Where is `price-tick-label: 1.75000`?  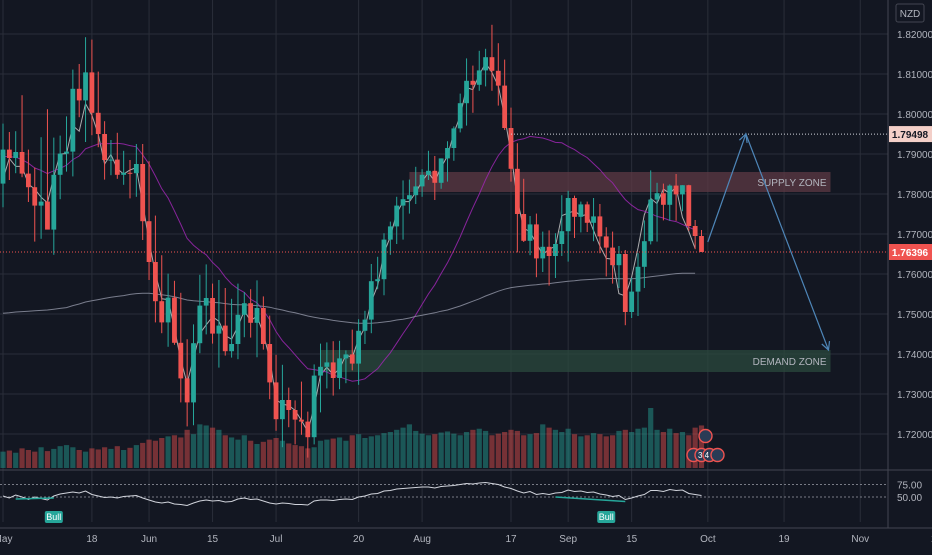
price-tick-label: 1.75000 is located at coordinates (914, 315).